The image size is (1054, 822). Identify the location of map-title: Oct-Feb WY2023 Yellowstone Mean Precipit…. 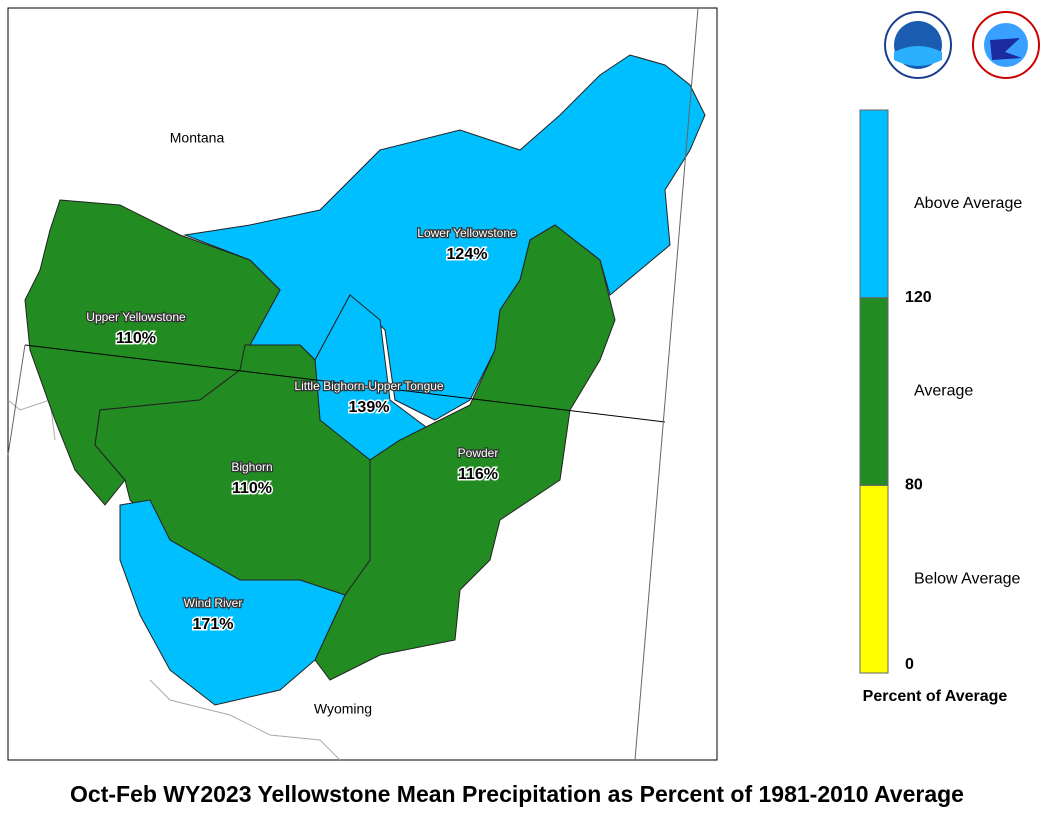
(517, 794).